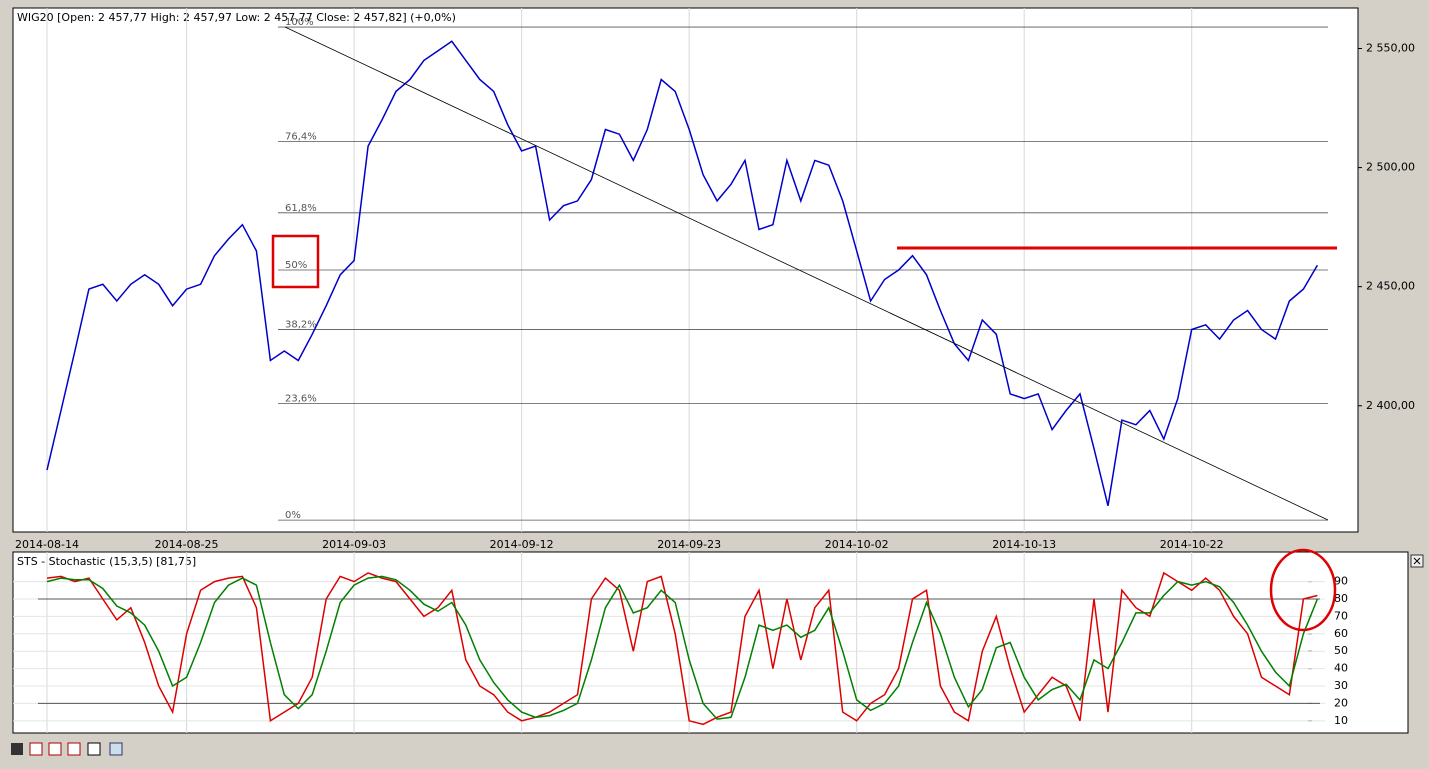  I want to click on y-tick-label: 20, so click(1341, 702).